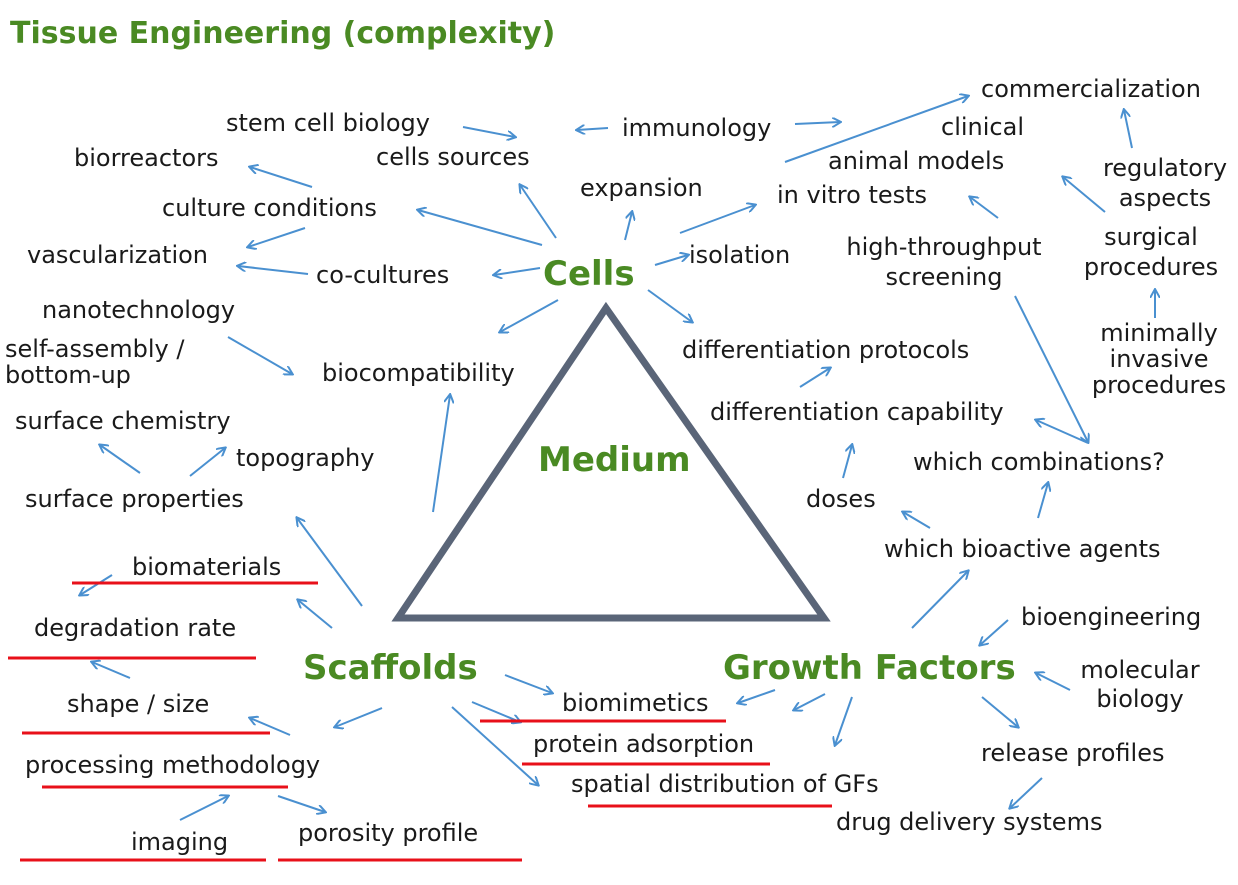 This screenshot has width=1238, height=885. Describe the element at coordinates (841, 499) in the screenshot. I see `term-doses: doses` at that location.